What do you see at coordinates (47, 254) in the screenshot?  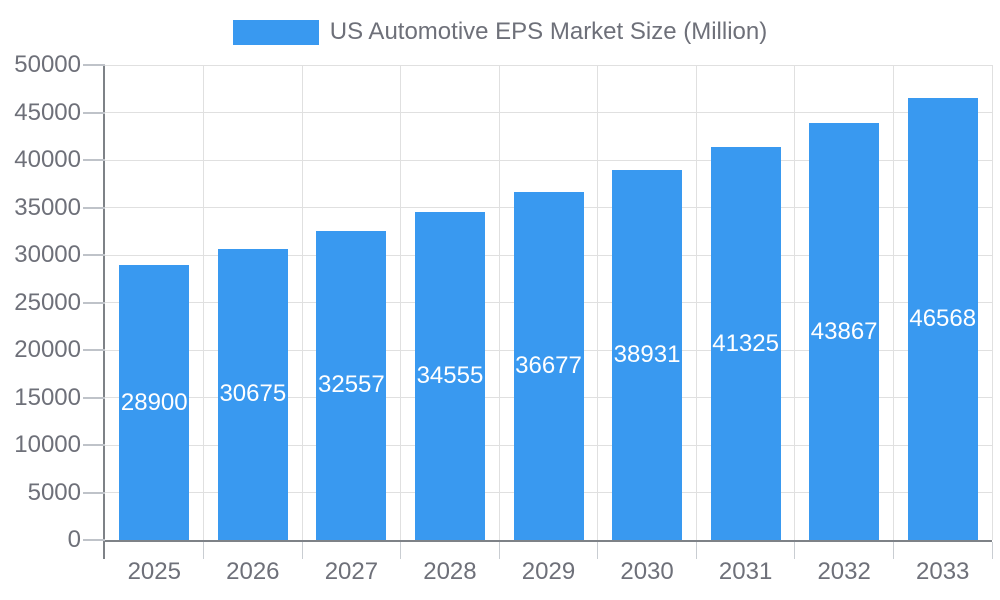 I see `y-axis-tick-label: 30000` at bounding box center [47, 254].